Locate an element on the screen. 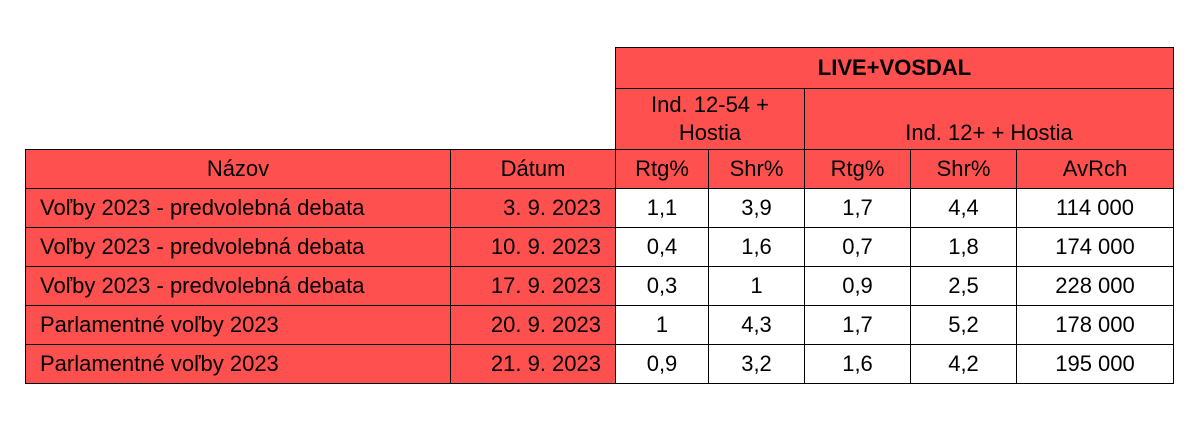  col-header-rtg-b: Rtg% is located at coordinates (857, 169).